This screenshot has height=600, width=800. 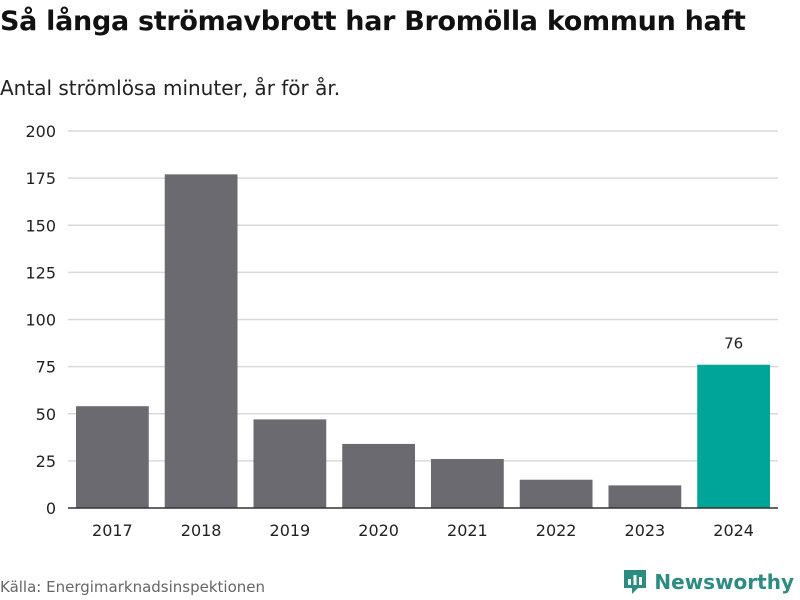 I want to click on x-tick-label: 2017, so click(x=112, y=530).